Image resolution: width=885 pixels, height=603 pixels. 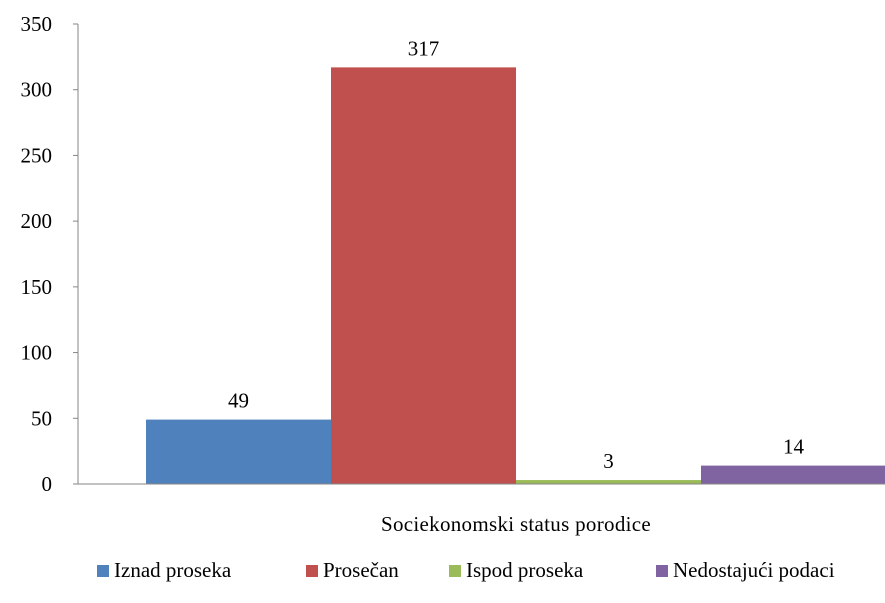 I want to click on y-tick-label: 50, so click(x=41, y=418).